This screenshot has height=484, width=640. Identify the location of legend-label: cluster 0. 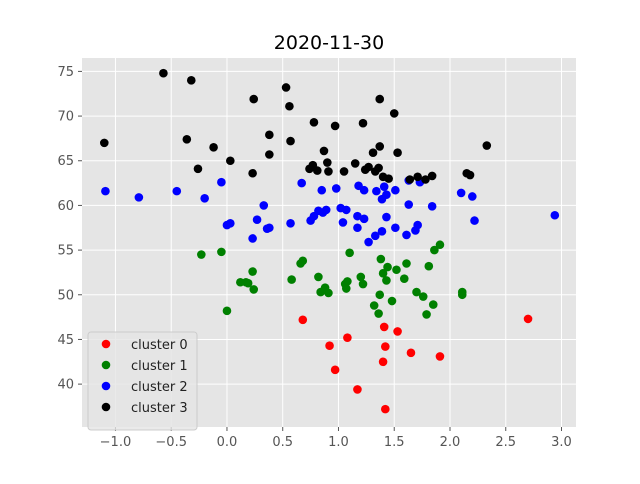
(159, 345).